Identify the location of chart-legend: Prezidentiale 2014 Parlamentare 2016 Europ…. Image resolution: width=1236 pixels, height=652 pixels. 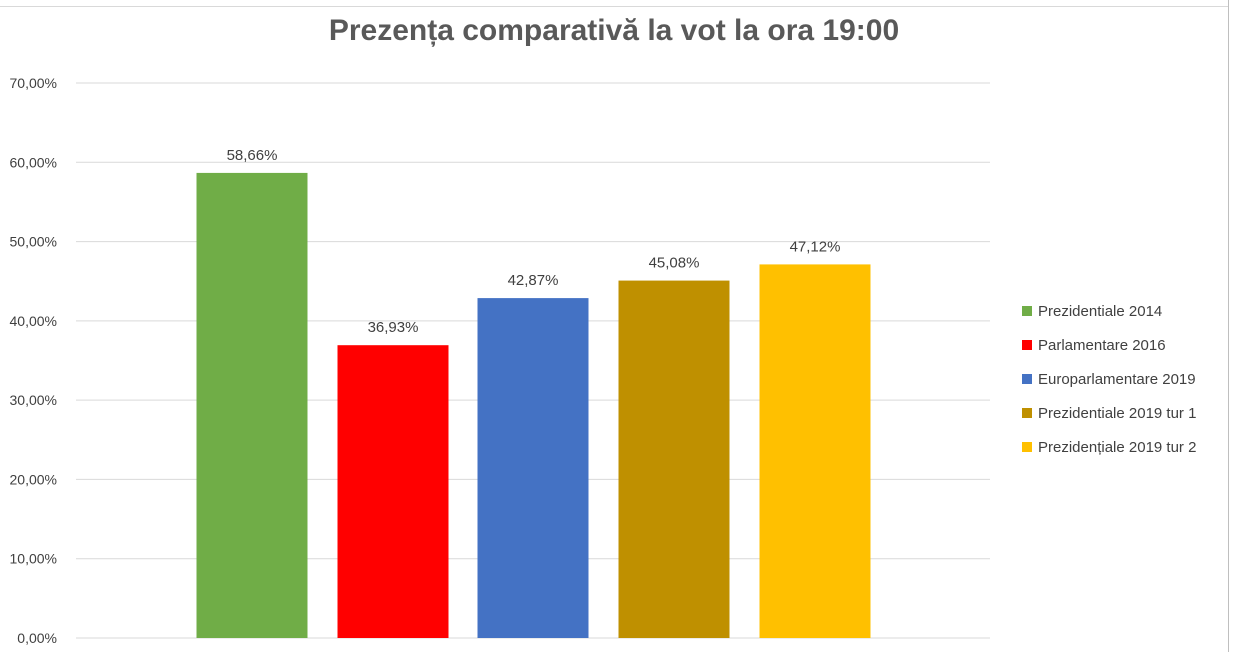
(1109, 379).